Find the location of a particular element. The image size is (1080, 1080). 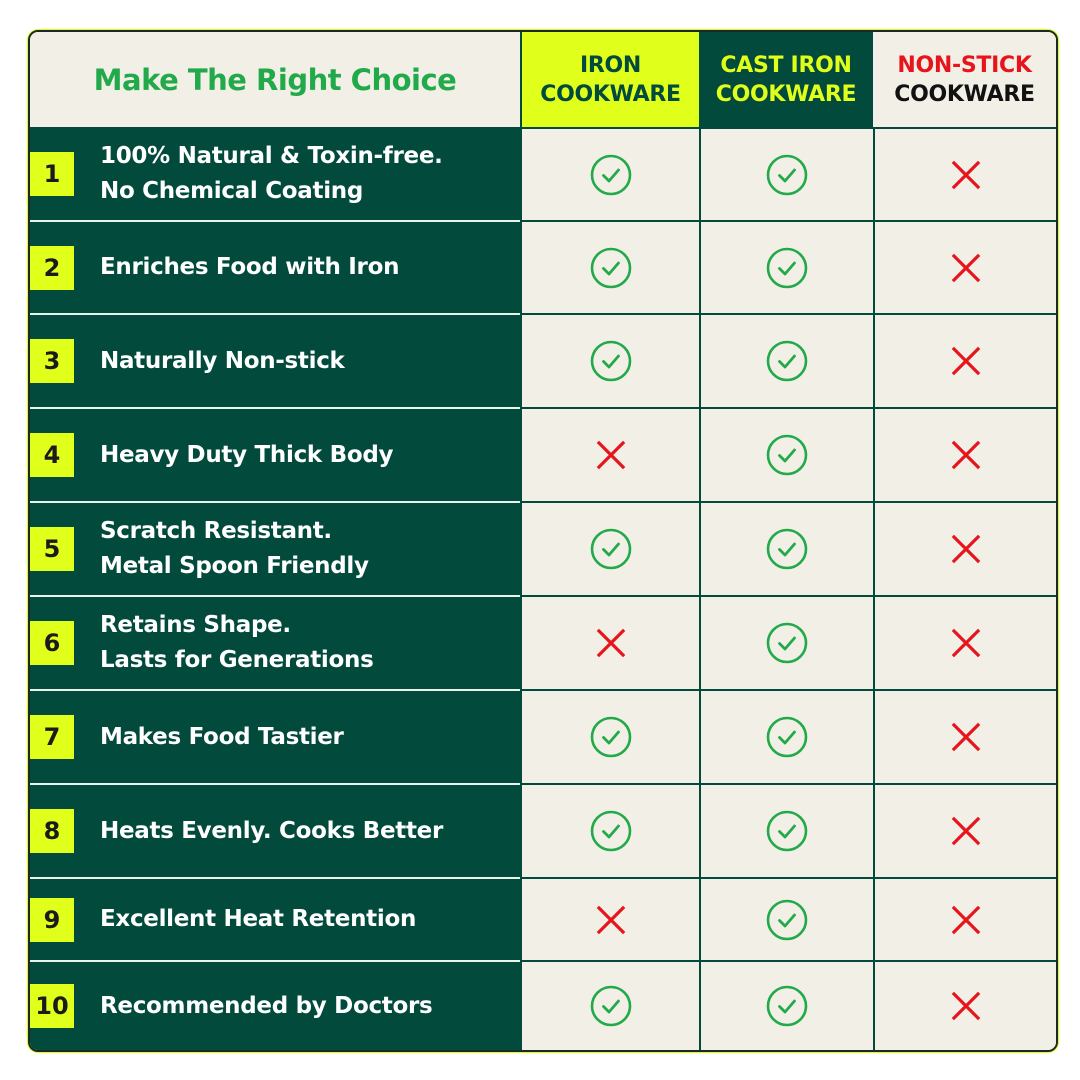

feature-text-line: Excellent Heat Retention is located at coordinates (258, 919).